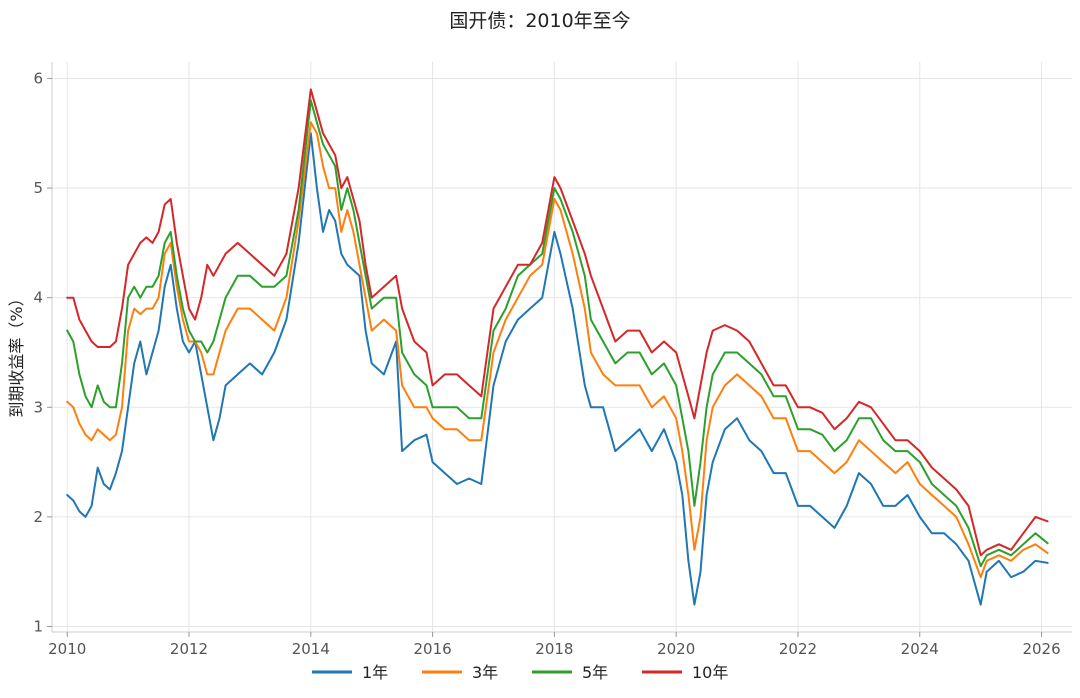 This screenshot has height=698, width=1080. Describe the element at coordinates (16, 353) in the screenshot. I see `y-axis-title: 到期收益率（%）` at that location.